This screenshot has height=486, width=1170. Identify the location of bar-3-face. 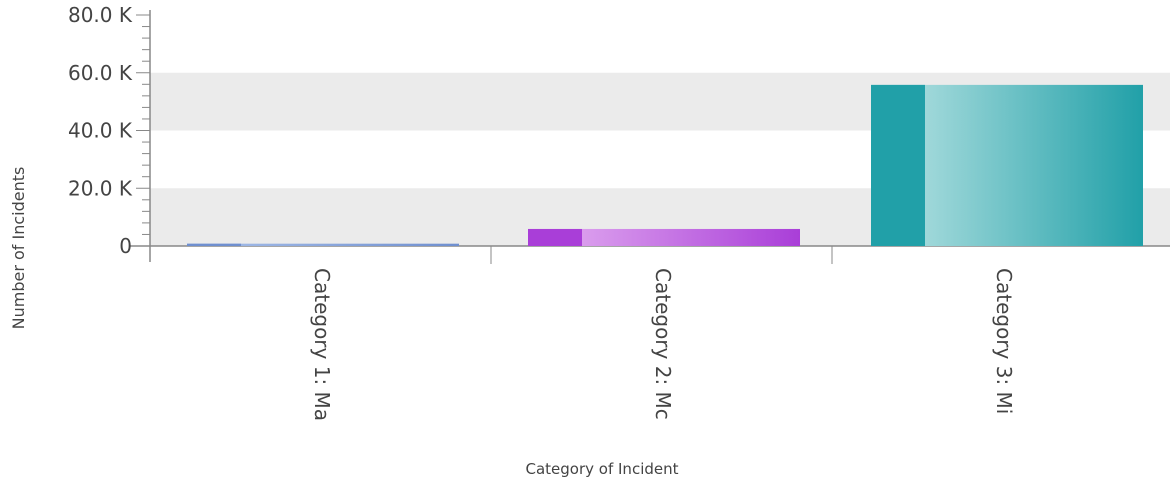
(898, 165).